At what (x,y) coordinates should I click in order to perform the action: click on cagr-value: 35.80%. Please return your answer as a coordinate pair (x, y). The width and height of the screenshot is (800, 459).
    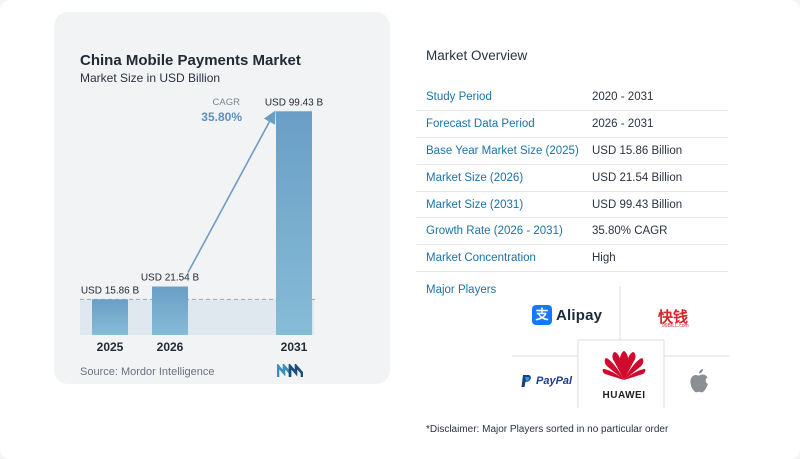
    Looking at the image, I should click on (221, 117).